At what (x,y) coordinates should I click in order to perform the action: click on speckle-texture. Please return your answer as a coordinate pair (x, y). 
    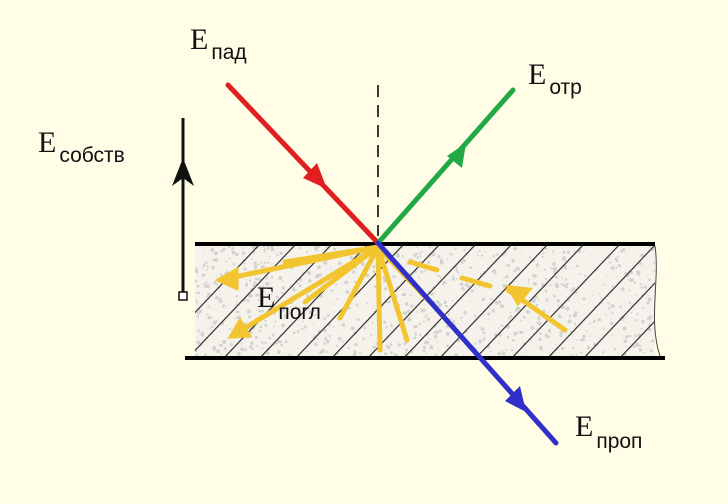
    Looking at the image, I should click on (425, 302).